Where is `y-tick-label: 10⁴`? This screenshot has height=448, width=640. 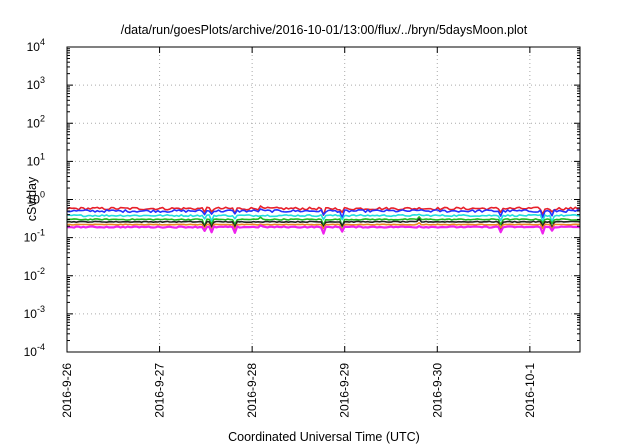 y-tick-label: 10⁴ is located at coordinates (36, 45).